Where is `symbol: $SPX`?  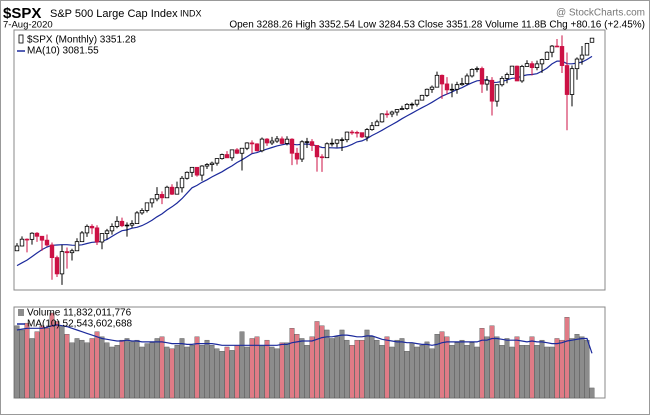 symbol: $SPX is located at coordinates (22, 13).